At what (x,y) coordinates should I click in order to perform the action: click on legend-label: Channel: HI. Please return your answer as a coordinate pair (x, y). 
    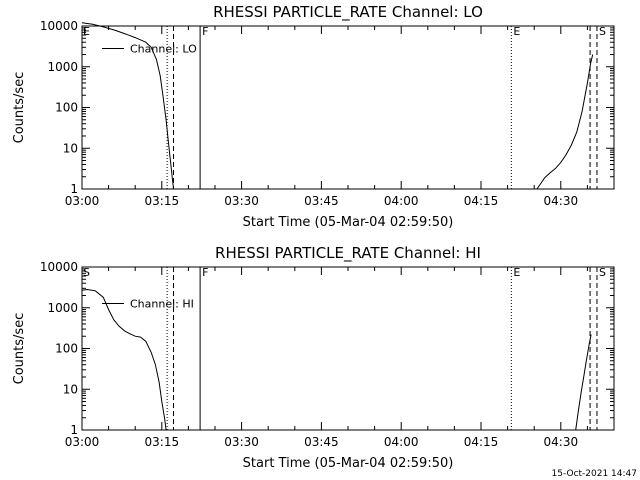
    Looking at the image, I should click on (162, 303).